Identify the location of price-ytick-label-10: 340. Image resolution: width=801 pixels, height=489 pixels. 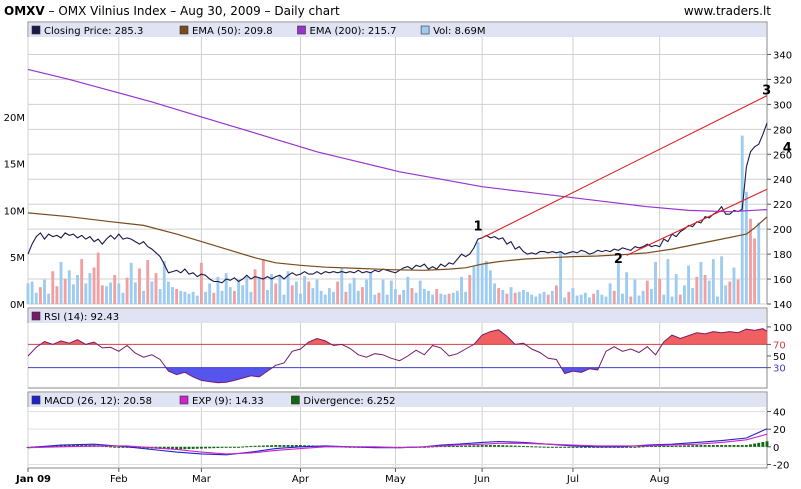
(782, 55).